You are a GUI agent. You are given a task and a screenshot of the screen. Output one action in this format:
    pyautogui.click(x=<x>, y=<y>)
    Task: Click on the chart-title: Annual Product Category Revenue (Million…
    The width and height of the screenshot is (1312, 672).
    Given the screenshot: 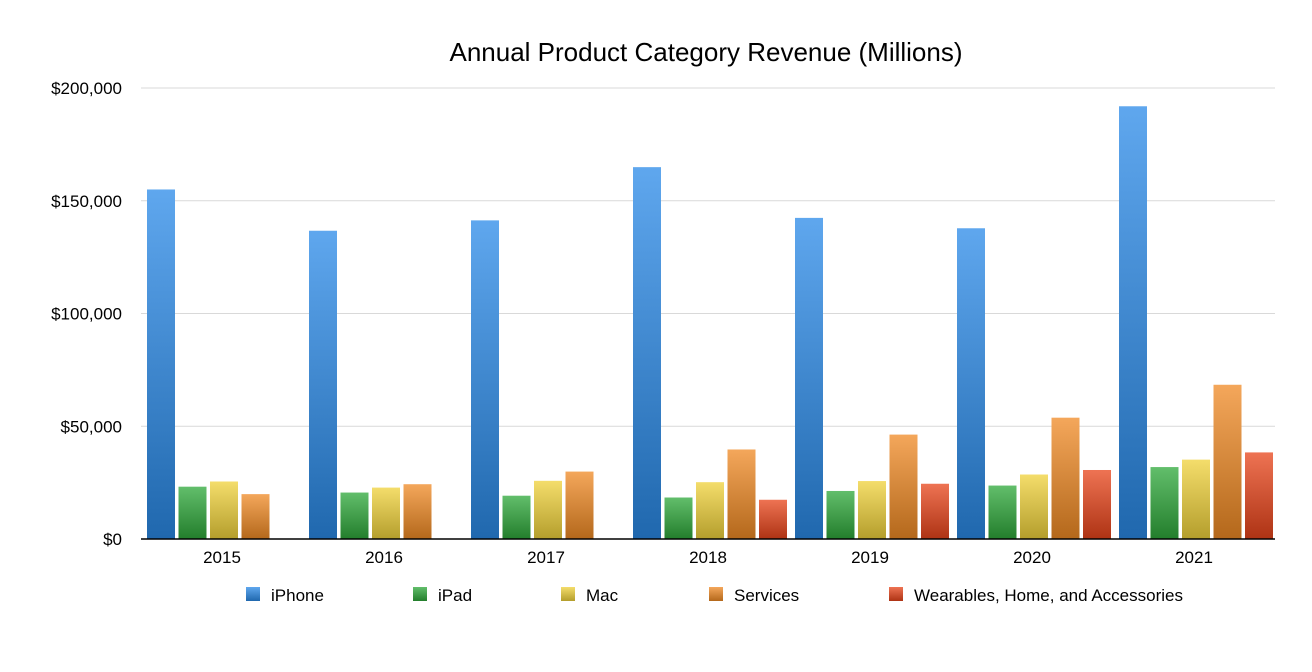 What is the action you would take?
    pyautogui.click(x=705, y=52)
    